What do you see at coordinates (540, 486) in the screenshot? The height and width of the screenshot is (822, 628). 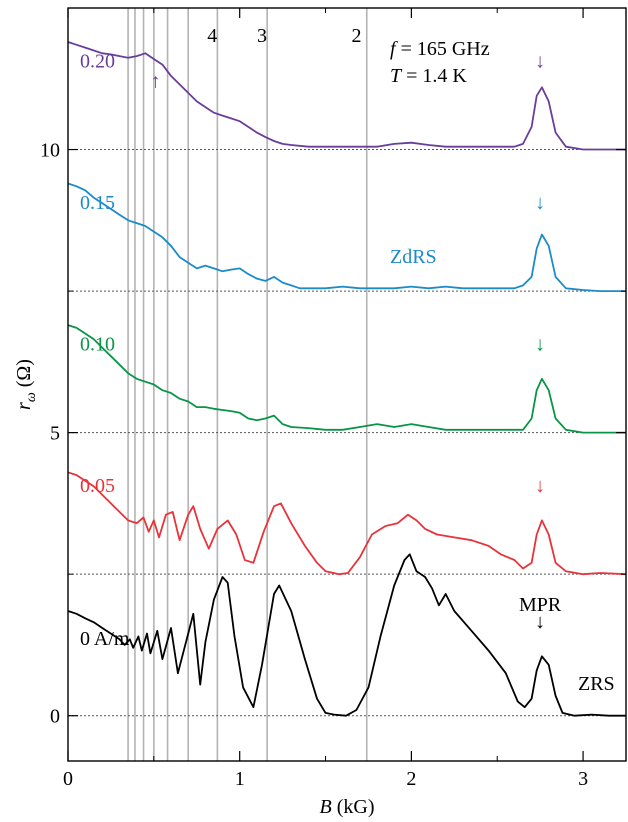 I see `peak-arrow-s05: ↓` at bounding box center [540, 486].